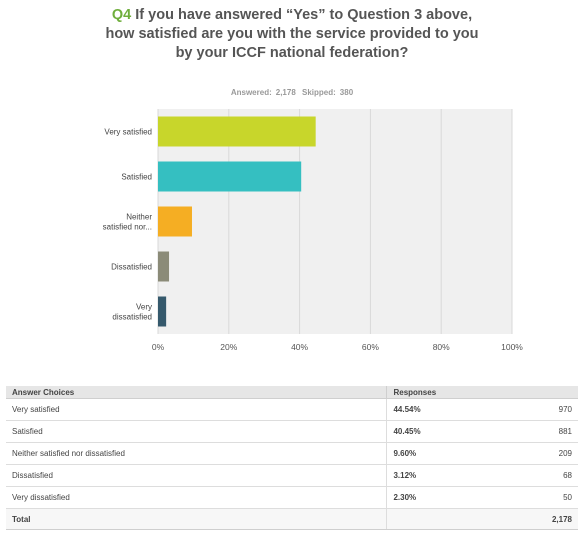  What do you see at coordinates (121, 15) in the screenshot?
I see `question-number: Q4` at bounding box center [121, 15].